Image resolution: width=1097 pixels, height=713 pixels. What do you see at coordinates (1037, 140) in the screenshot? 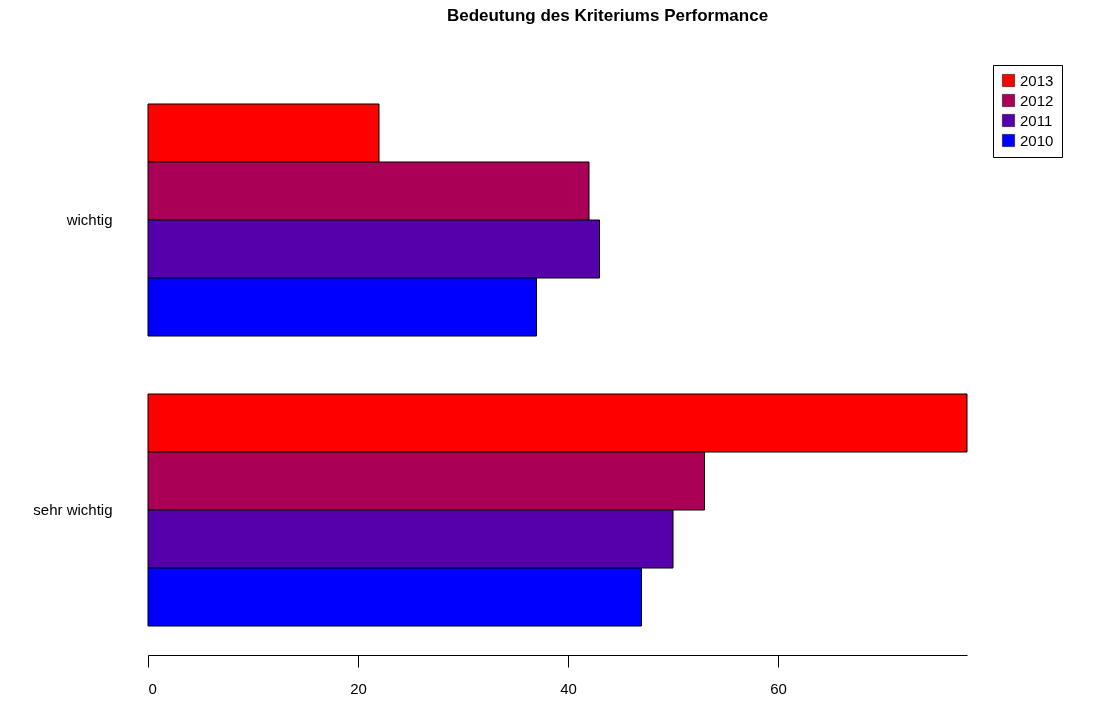
I see `legend-label: 2010` at bounding box center [1037, 140].